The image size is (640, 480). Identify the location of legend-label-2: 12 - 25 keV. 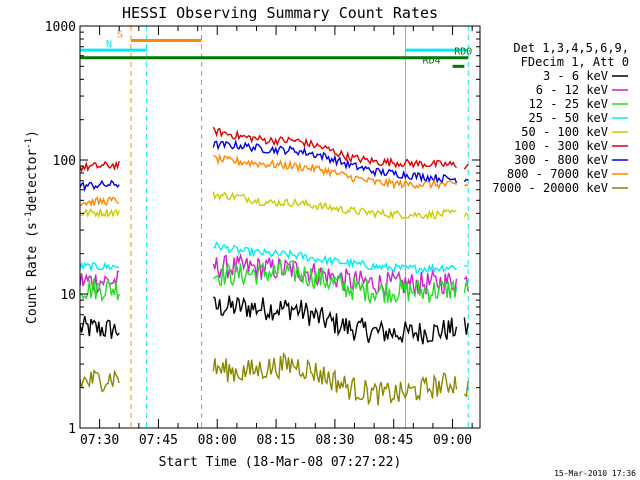
(568, 104).